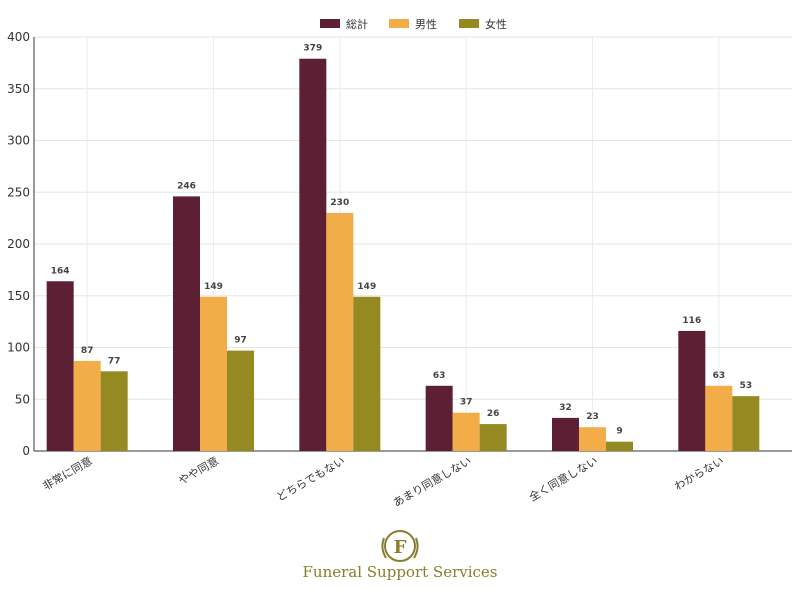 Image resolution: width=800 pixels, height=590 pixels. What do you see at coordinates (18, 89) in the screenshot?
I see `y-tick-label: 350` at bounding box center [18, 89].